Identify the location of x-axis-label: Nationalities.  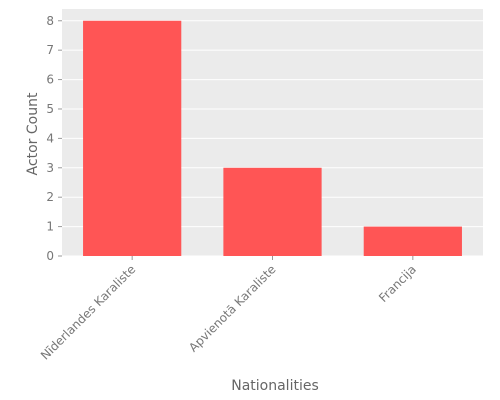
(275, 386).